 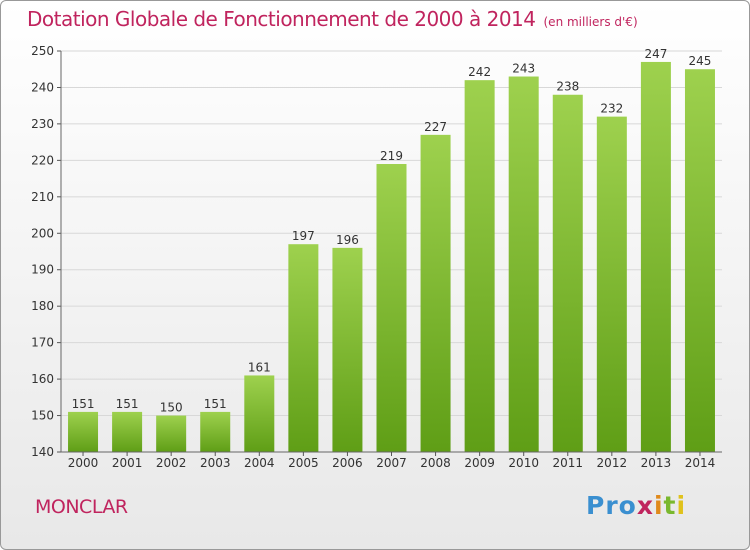 I want to click on x-tick-label: 2009, so click(x=479, y=463).